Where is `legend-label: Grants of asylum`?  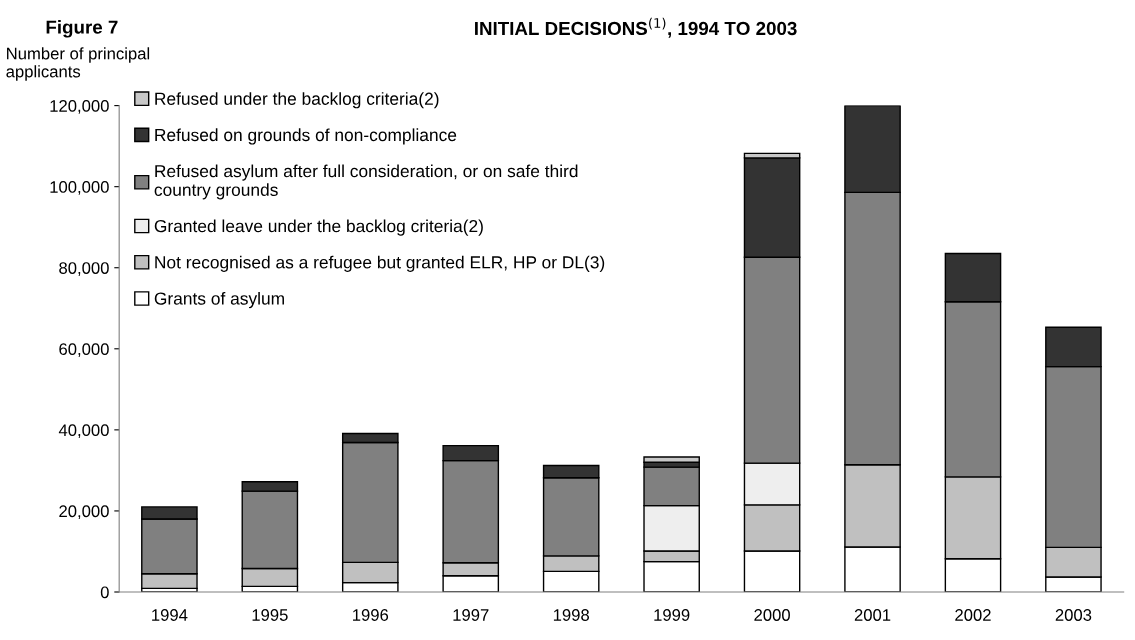 legend-label: Grants of asylum is located at coordinates (219, 300).